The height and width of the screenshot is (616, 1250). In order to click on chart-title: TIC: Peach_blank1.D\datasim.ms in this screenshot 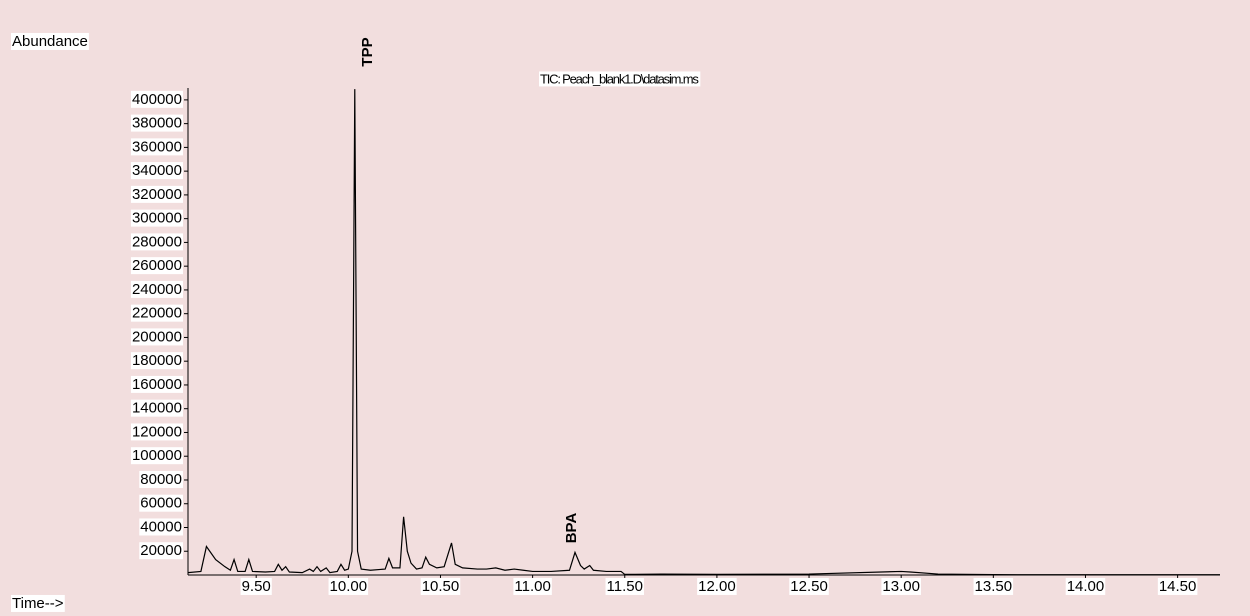, I will do `click(619, 78)`.